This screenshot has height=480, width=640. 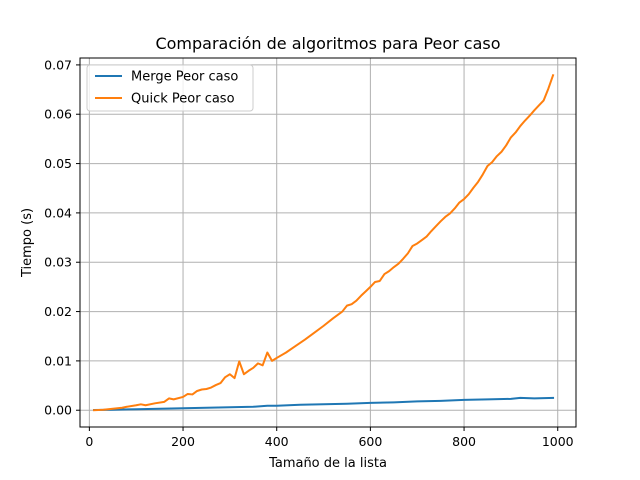 I want to click on y-axis-label: Tiempo (s), so click(x=27, y=243).